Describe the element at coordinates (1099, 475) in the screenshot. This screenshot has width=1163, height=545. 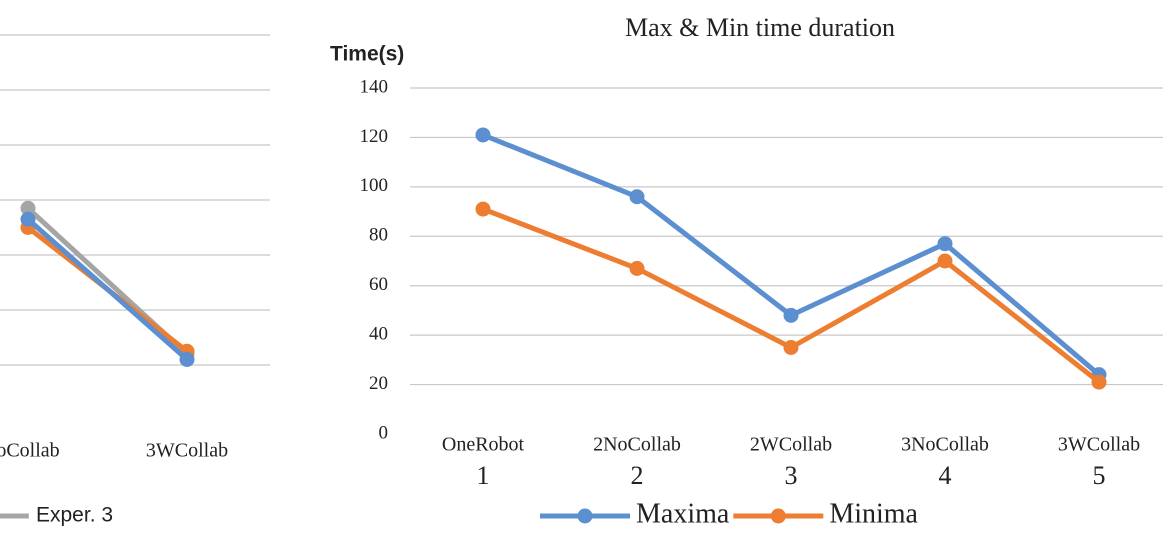
I see `x-tick-number: 5` at that location.